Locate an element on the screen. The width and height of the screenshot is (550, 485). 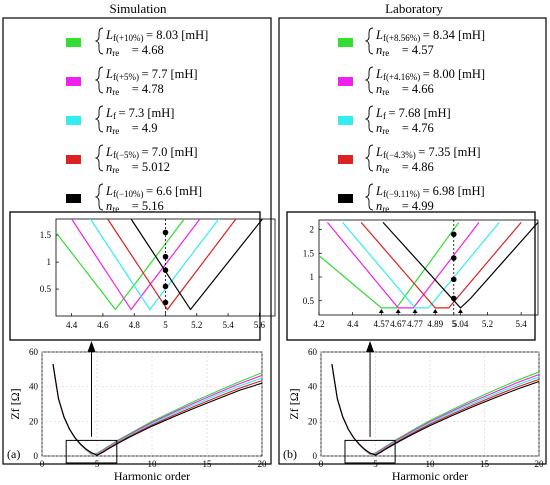
legend-subscript: f(−9.11%) is located at coordinates (401, 194).